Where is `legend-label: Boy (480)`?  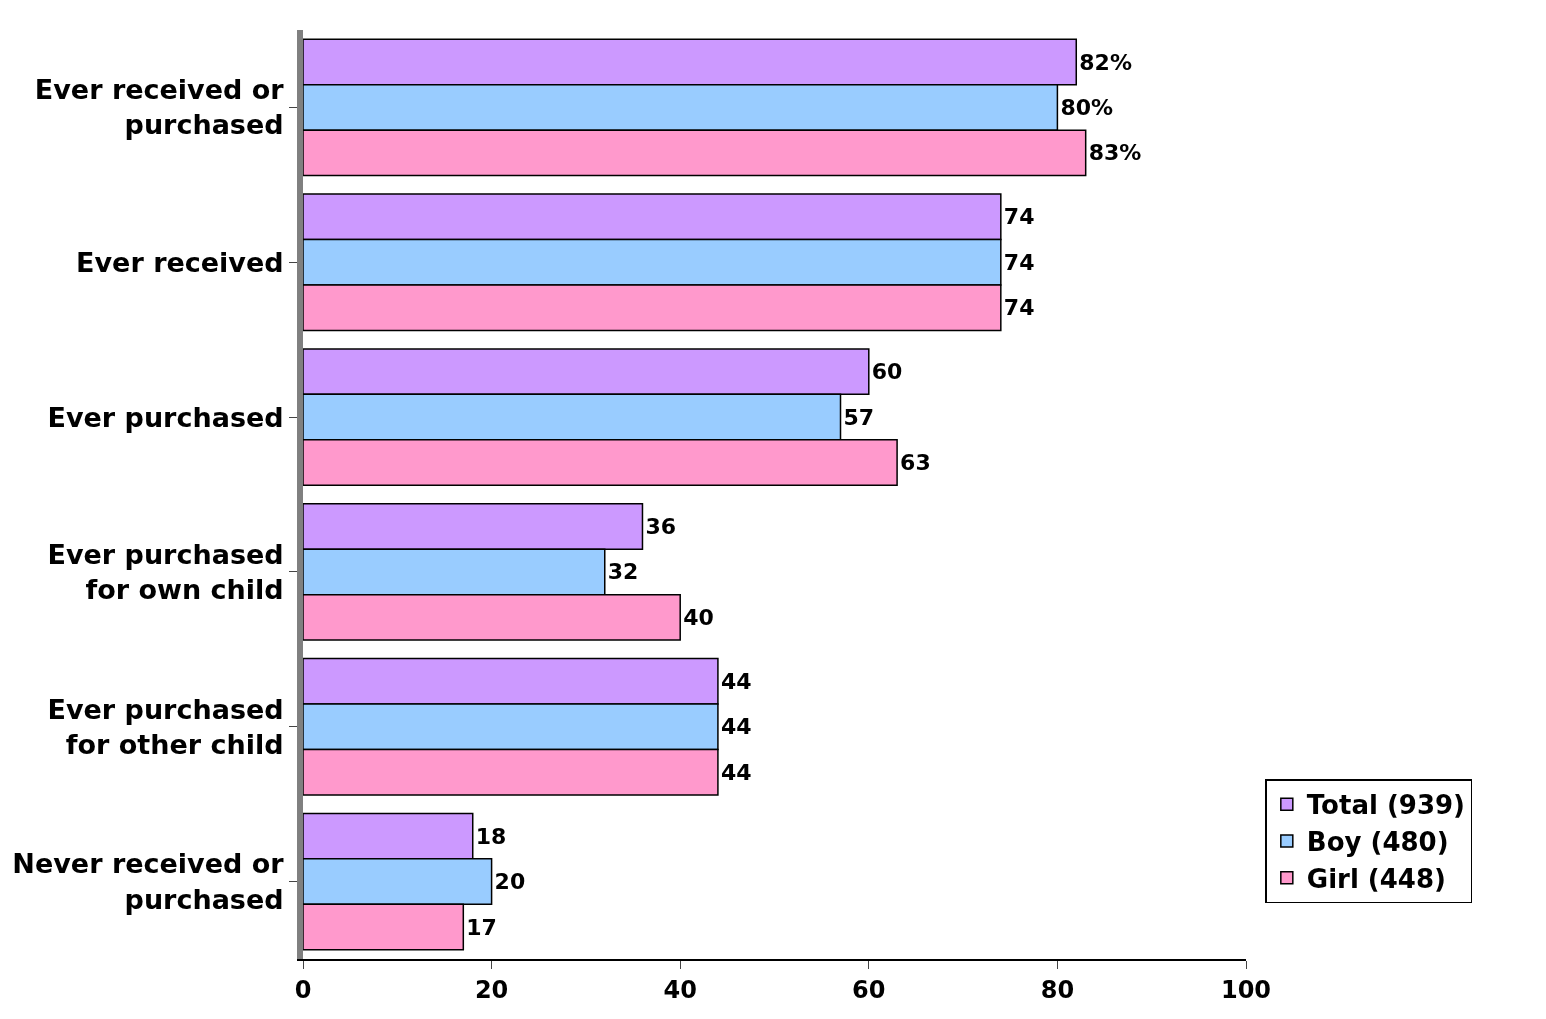 legend-label: Boy (480) is located at coordinates (1377, 842).